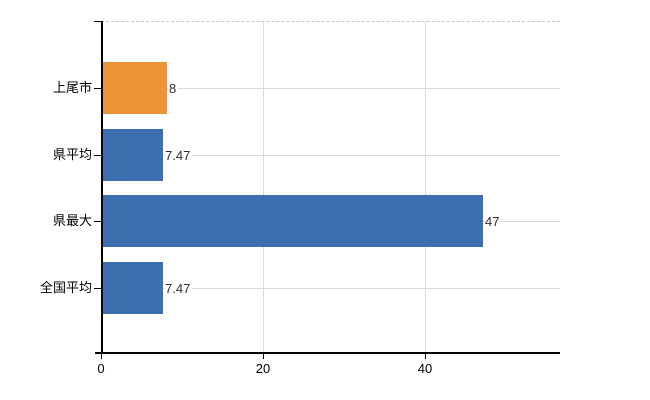 Image resolution: width=650 pixels, height=400 pixels. What do you see at coordinates (327, 353) in the screenshot?
I see `x-axis-line` at bounding box center [327, 353].